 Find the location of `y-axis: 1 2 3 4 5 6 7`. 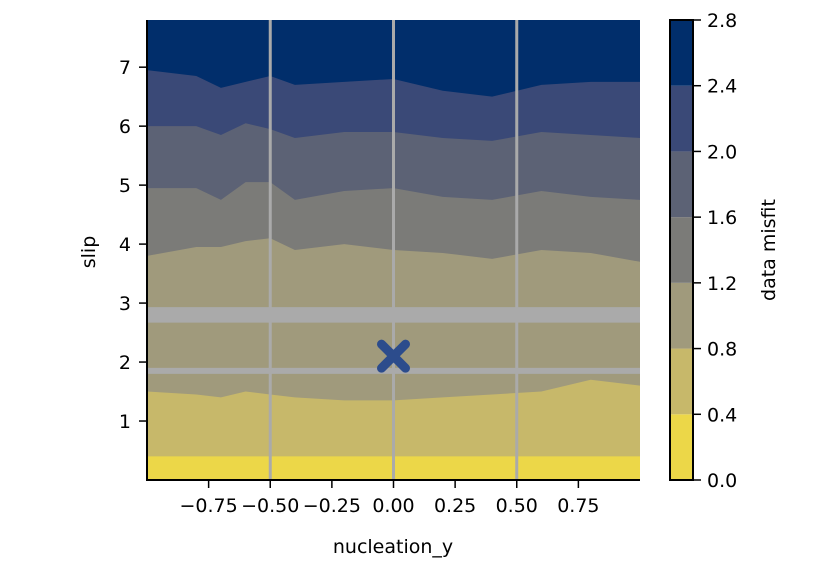

y-axis: 1 2 3 4 5 6 7 is located at coordinates (133, 245).